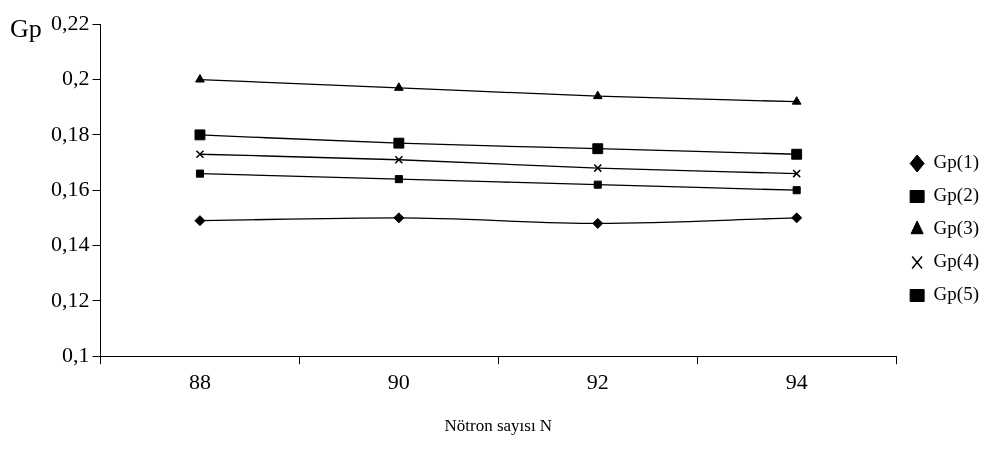 Image resolution: width=1007 pixels, height=449 pixels. Describe the element at coordinates (70, 188) in the screenshot. I see `y-tick-label: 0,16` at that location.